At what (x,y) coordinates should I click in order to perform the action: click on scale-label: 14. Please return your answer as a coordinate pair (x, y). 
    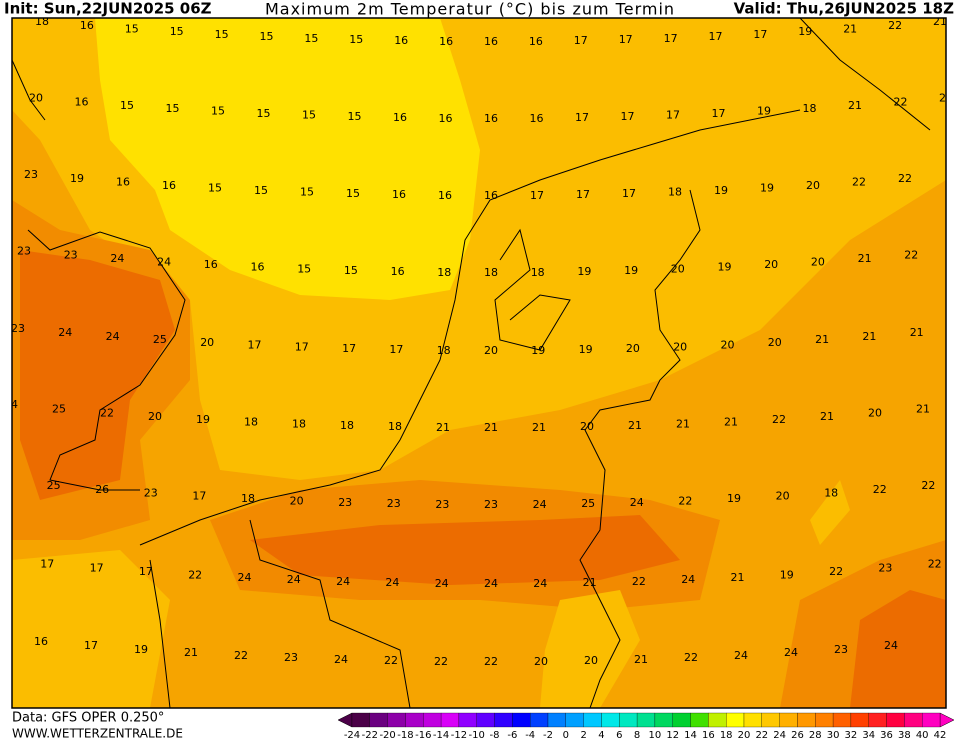
    Looking at the image, I should click on (690, 735).